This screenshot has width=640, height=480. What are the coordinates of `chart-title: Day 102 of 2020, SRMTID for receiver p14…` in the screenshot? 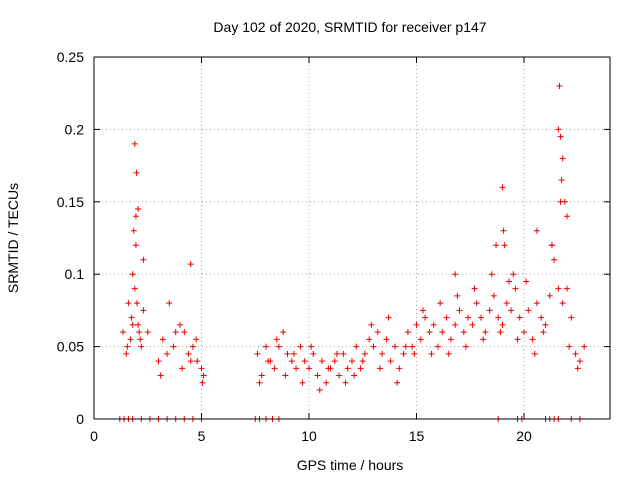 It's located at (349, 27).